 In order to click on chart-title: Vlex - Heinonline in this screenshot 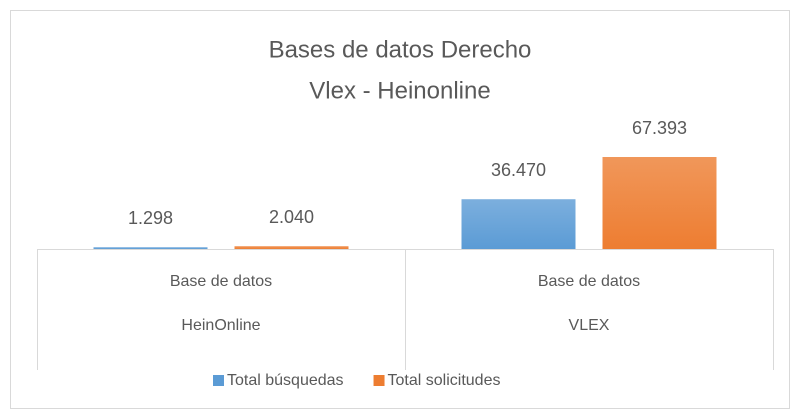, I will do `click(399, 90)`.